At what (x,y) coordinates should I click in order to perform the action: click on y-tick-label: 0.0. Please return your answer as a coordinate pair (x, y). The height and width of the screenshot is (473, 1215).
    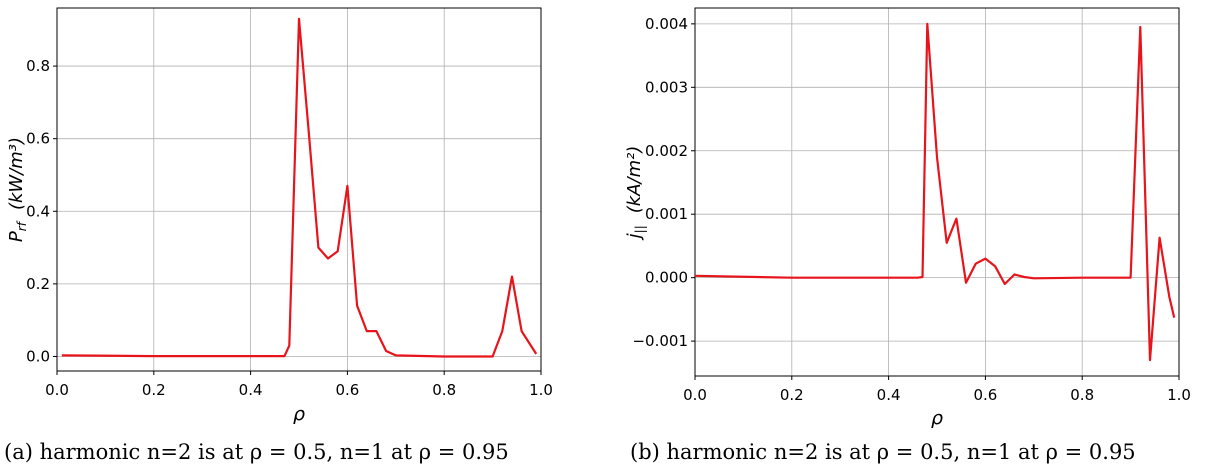
    Looking at the image, I should click on (38, 356).